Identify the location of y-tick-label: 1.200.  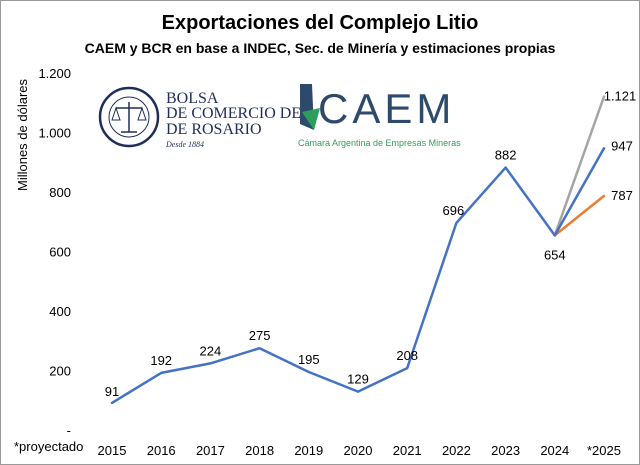
(54, 73).